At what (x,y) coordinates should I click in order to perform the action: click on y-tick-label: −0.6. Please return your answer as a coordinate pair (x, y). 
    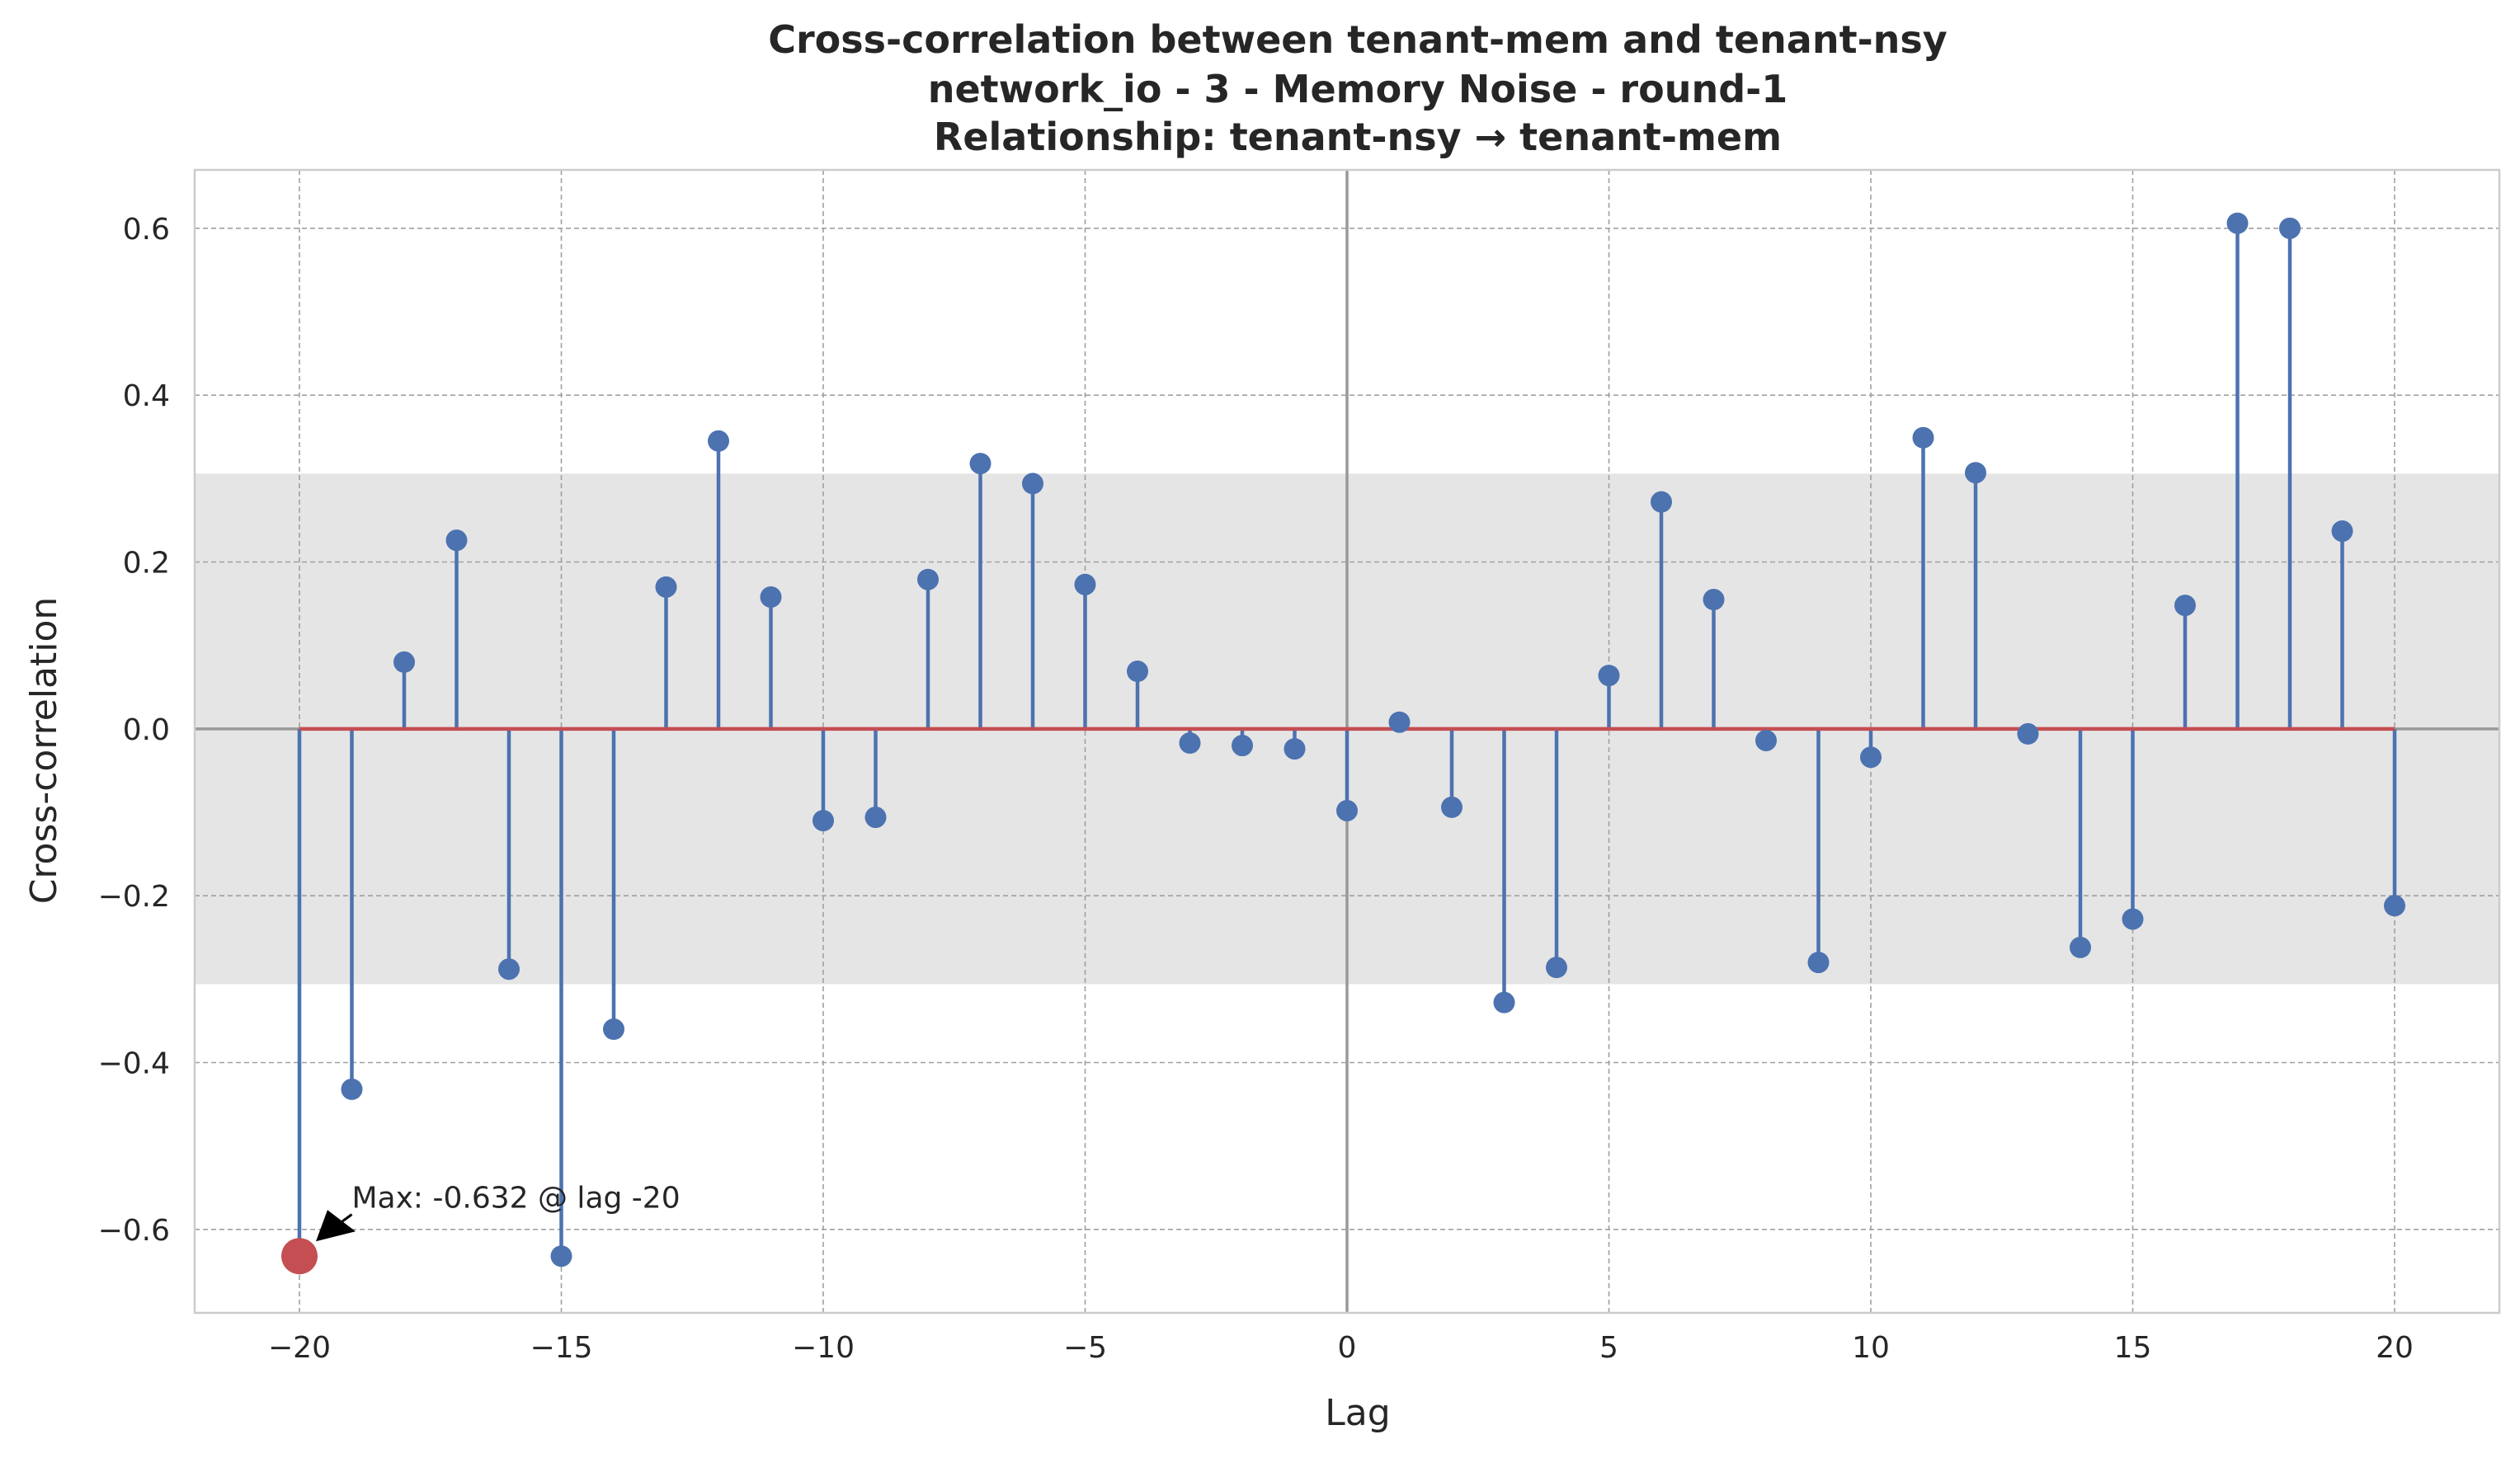
    Looking at the image, I should click on (134, 1231).